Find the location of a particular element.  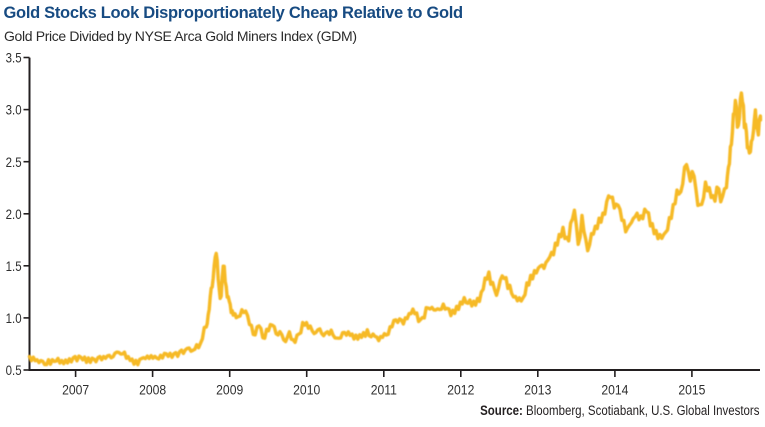

svg-text: 2.0 is located at coordinates (14, 214).